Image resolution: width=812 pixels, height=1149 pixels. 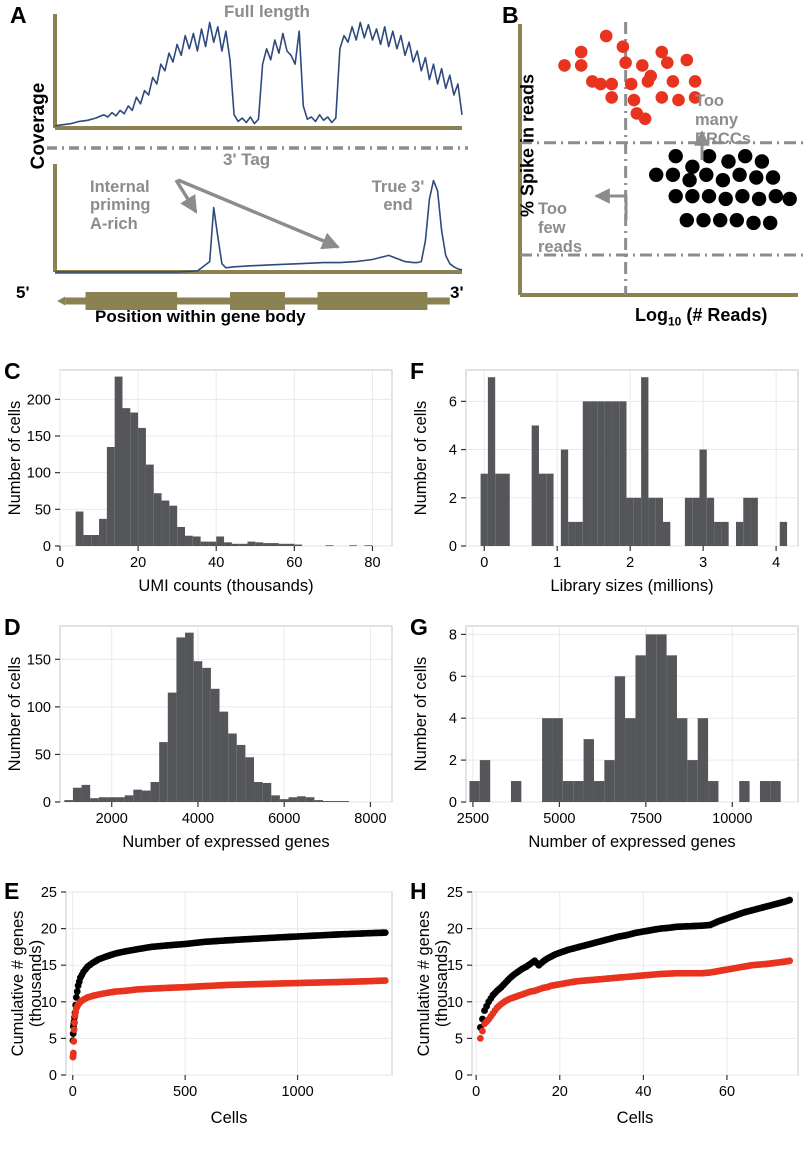 What do you see at coordinates (12, 371) in the screenshot?
I see `panel-c-label: C` at bounding box center [12, 371].